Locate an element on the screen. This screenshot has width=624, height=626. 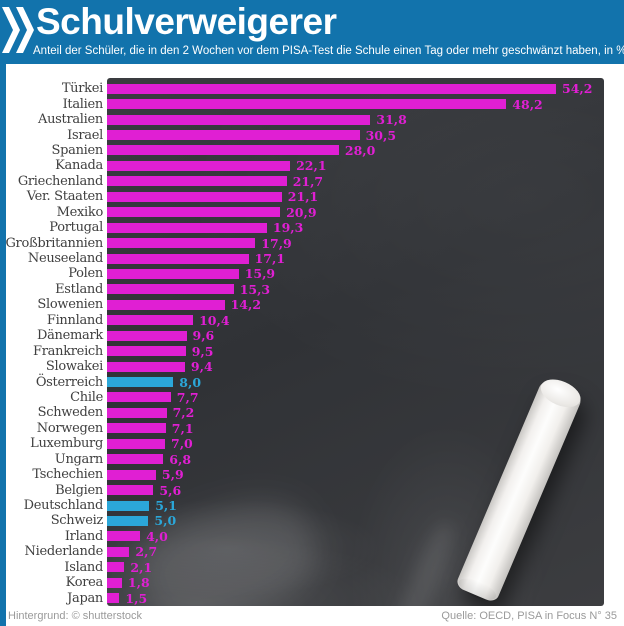
value-label: 20,9 is located at coordinates (301, 212).